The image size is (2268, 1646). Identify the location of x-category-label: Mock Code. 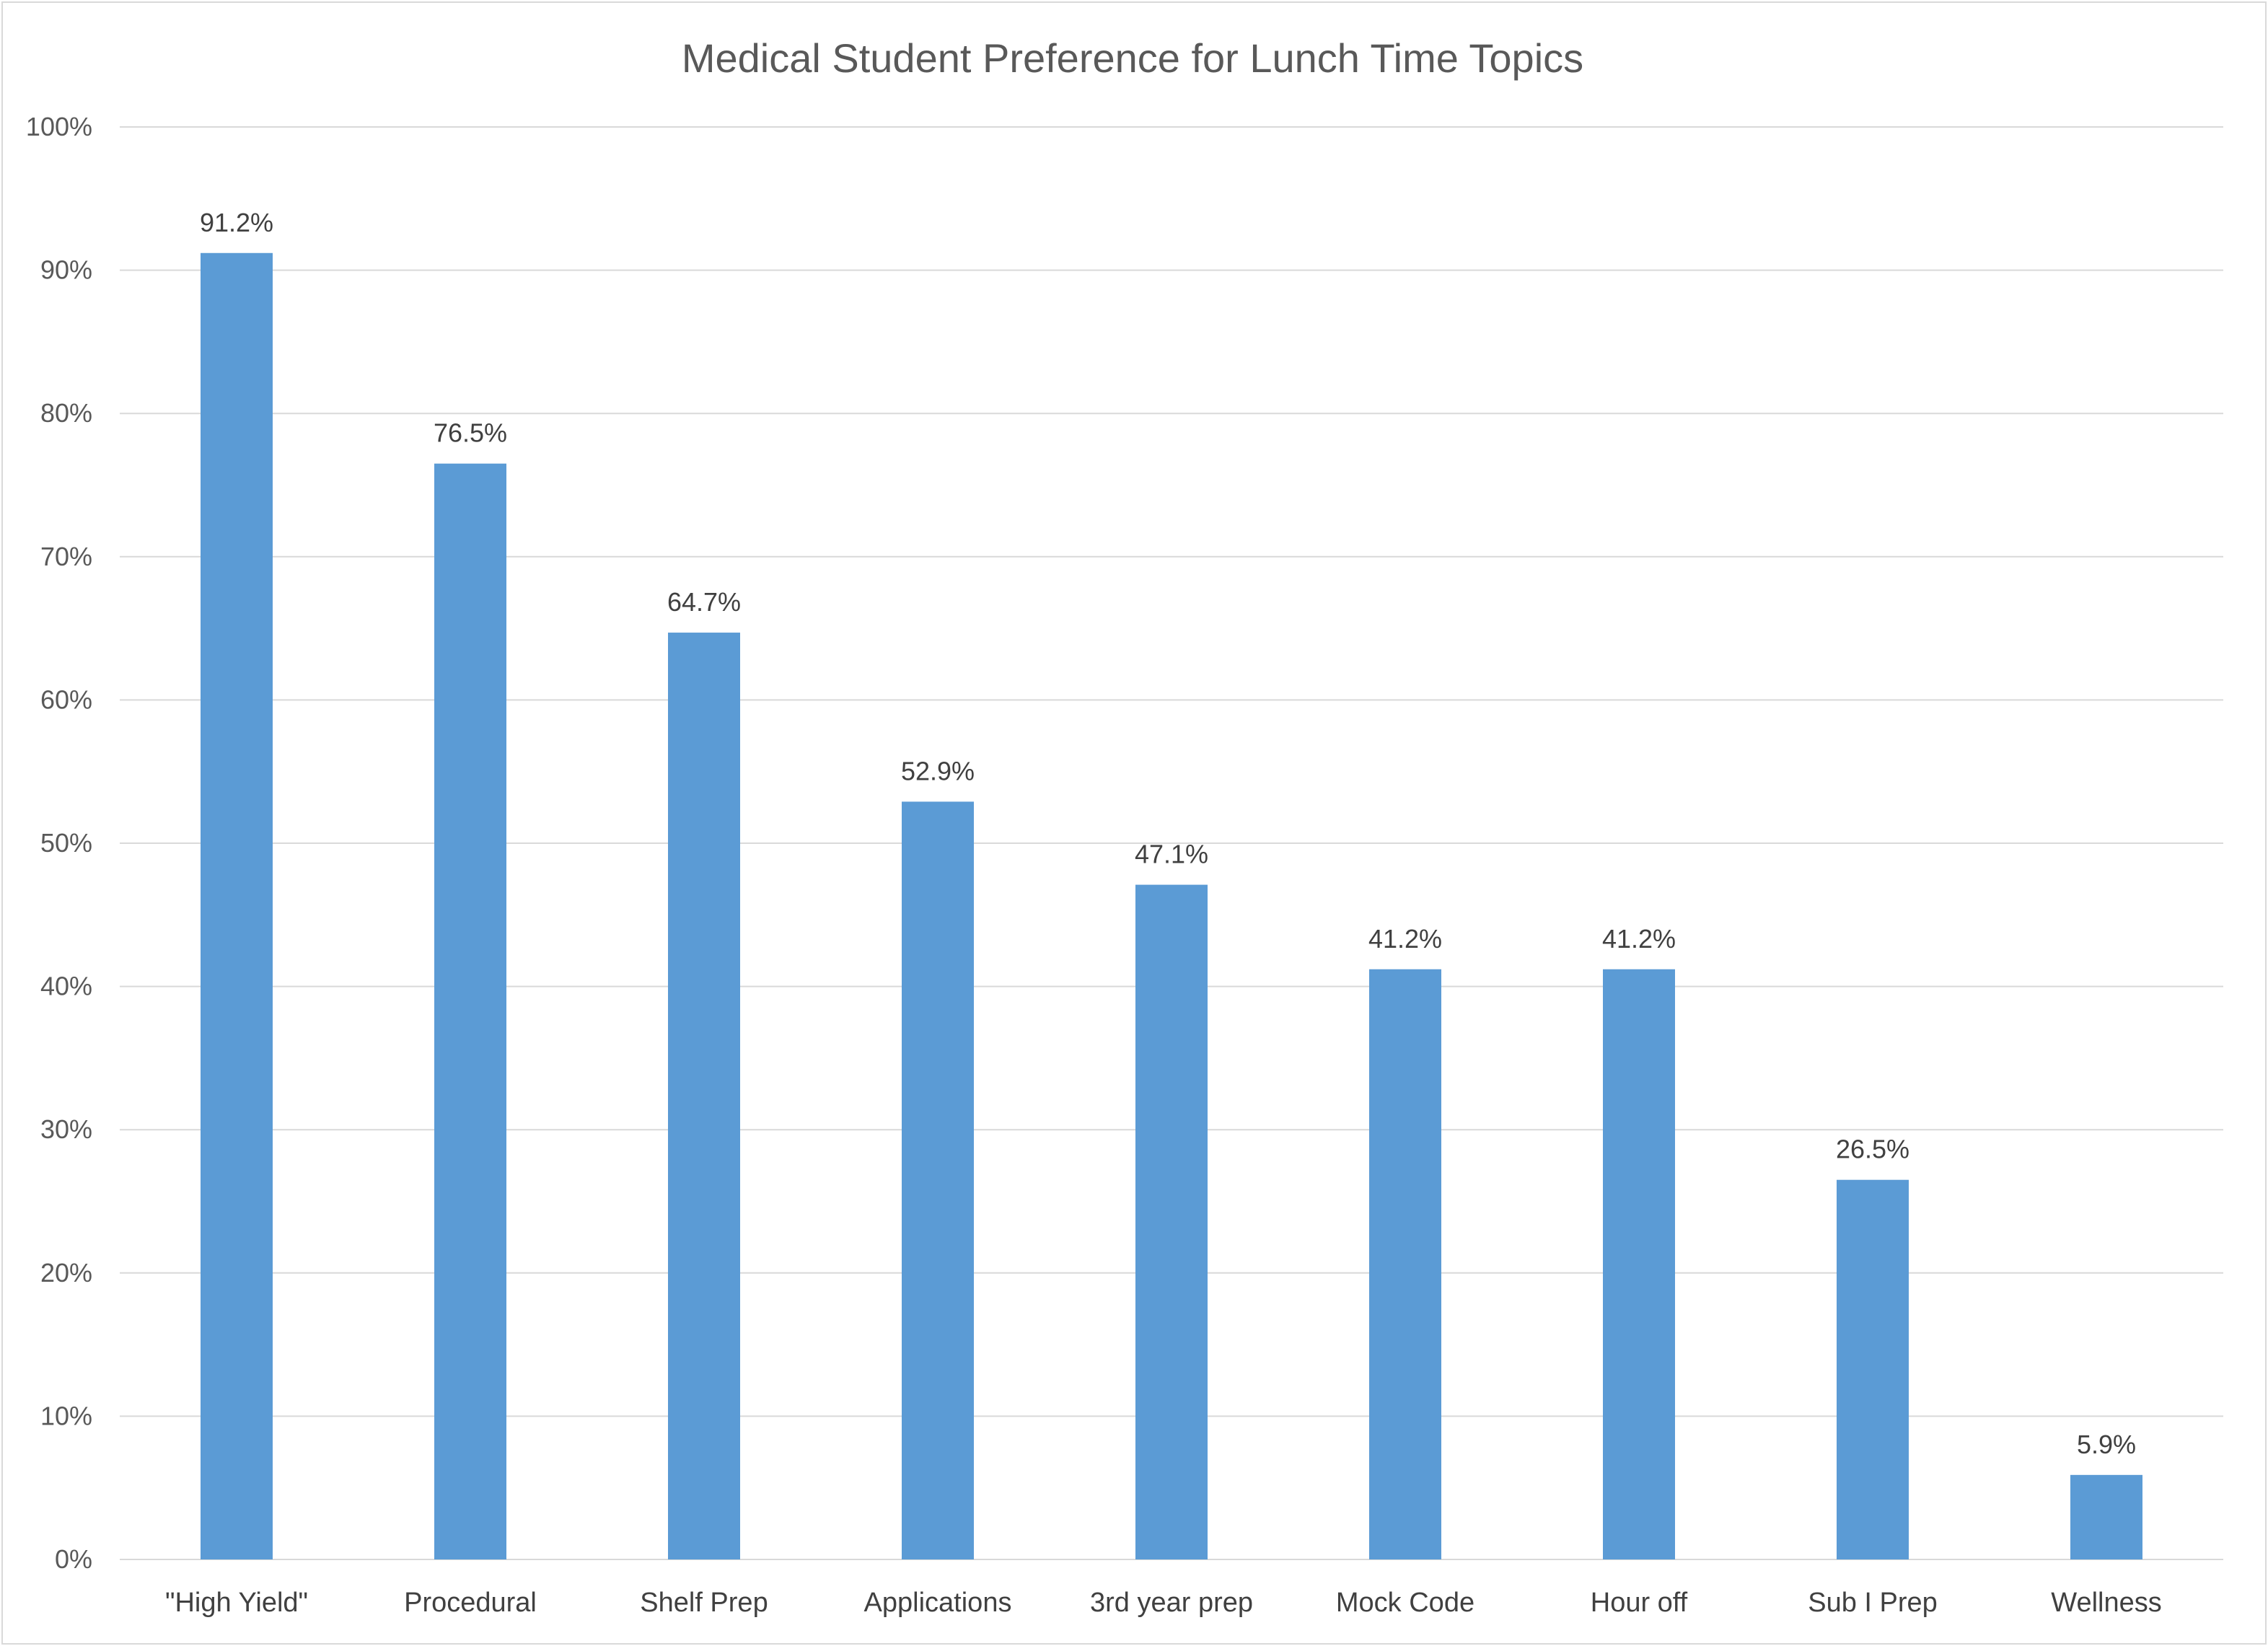
(1405, 1603).